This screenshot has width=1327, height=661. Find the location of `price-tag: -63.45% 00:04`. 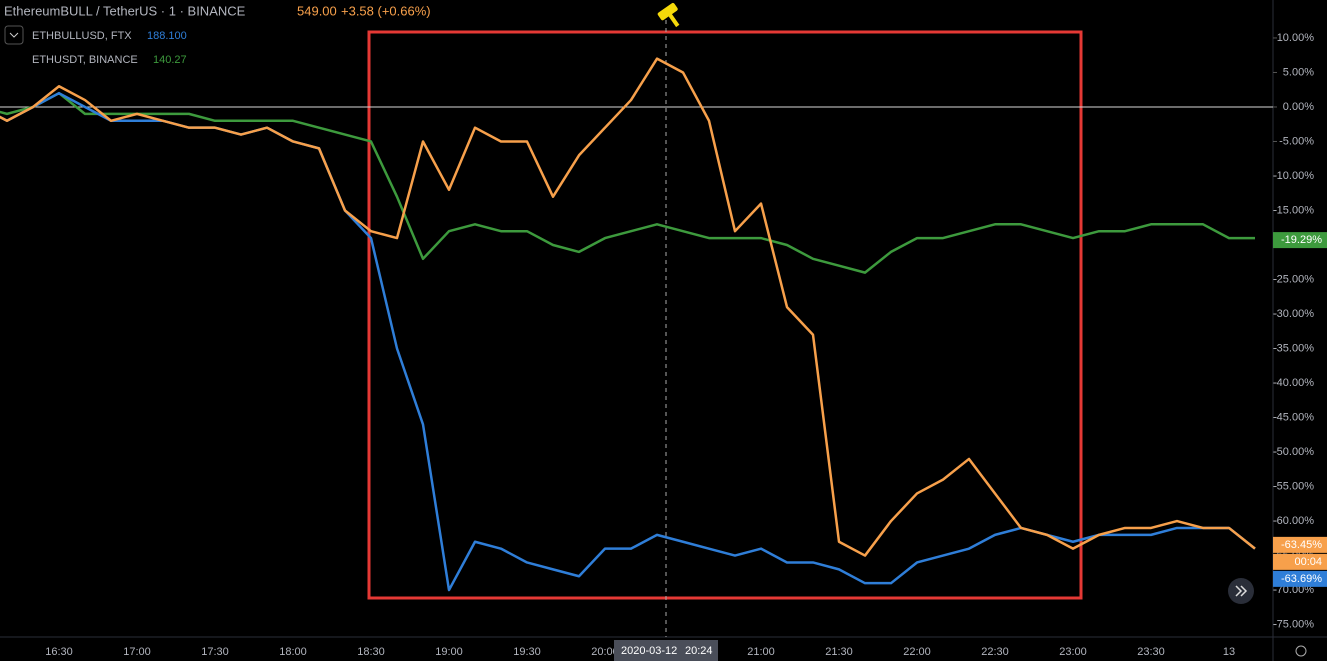

price-tag: -63.45% 00:04 is located at coordinates (1300, 553).